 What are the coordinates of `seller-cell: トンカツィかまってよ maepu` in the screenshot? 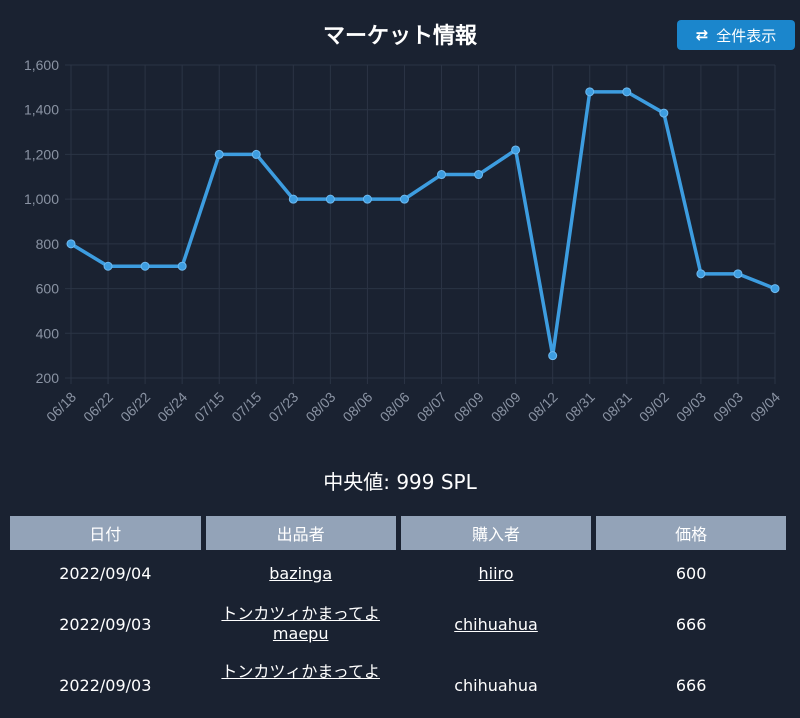 It's located at (301, 624).